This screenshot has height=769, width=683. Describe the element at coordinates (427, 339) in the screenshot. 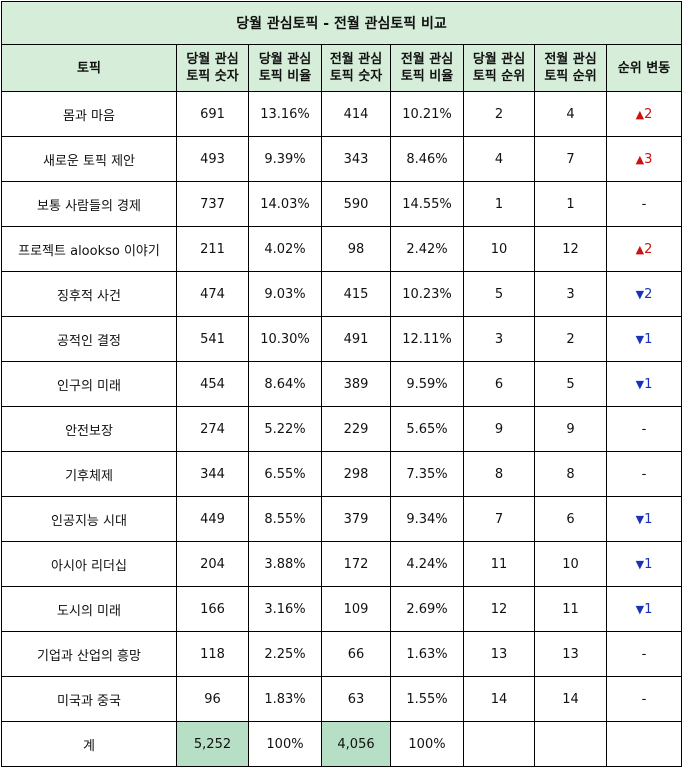

I see `prev-ratio: 12.11%` at that location.